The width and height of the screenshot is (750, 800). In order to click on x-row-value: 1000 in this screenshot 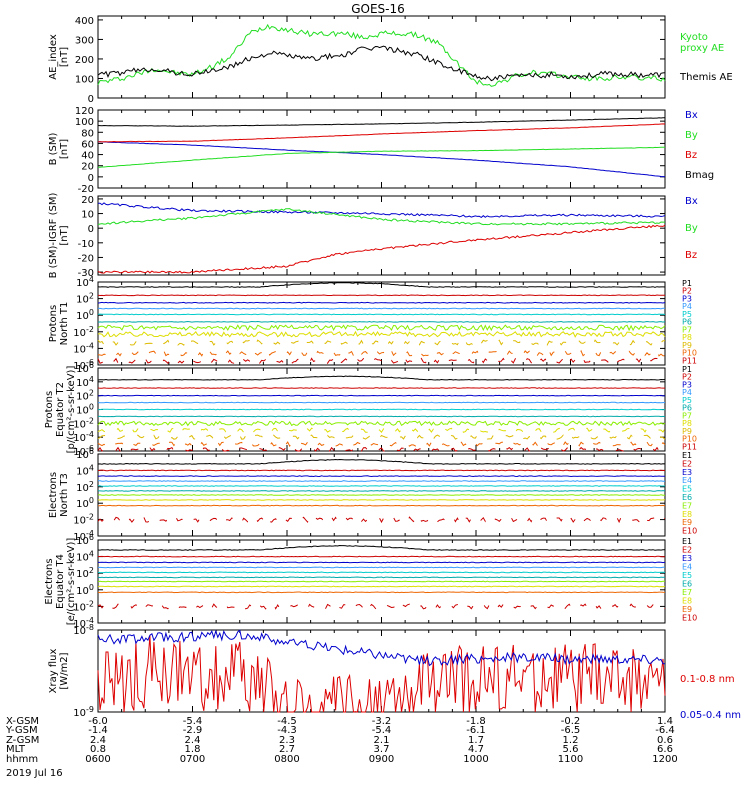, I will do `click(475, 759)`.